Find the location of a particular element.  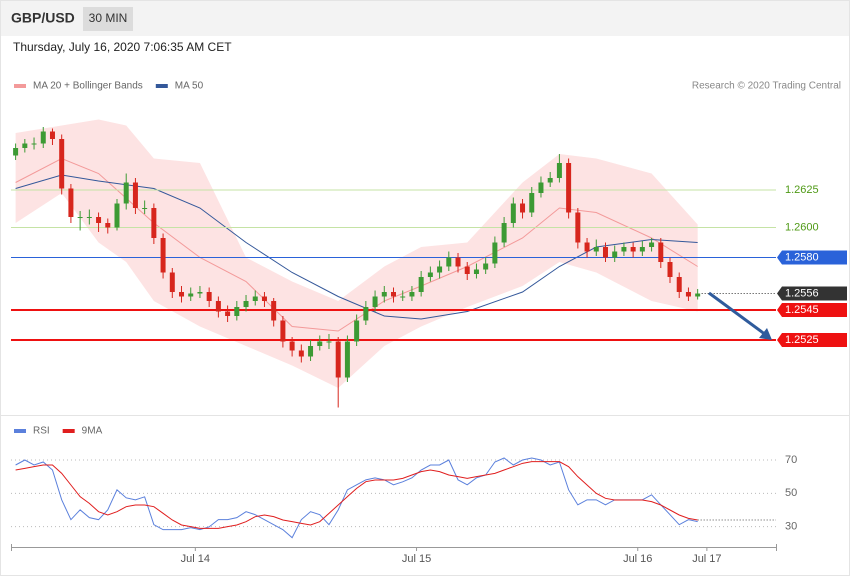

y-tick-label: 70 is located at coordinates (791, 460).